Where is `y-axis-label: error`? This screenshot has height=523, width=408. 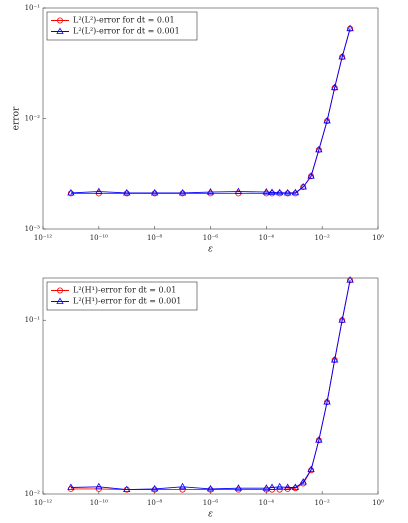 y-axis-label: error is located at coordinates (17, 118).